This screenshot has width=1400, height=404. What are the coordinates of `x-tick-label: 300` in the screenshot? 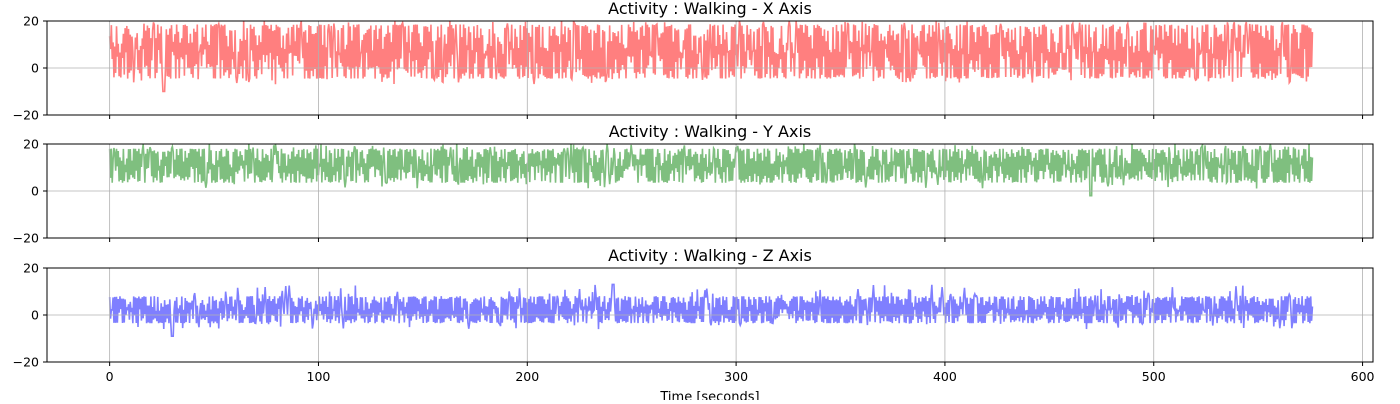 It's located at (736, 376).